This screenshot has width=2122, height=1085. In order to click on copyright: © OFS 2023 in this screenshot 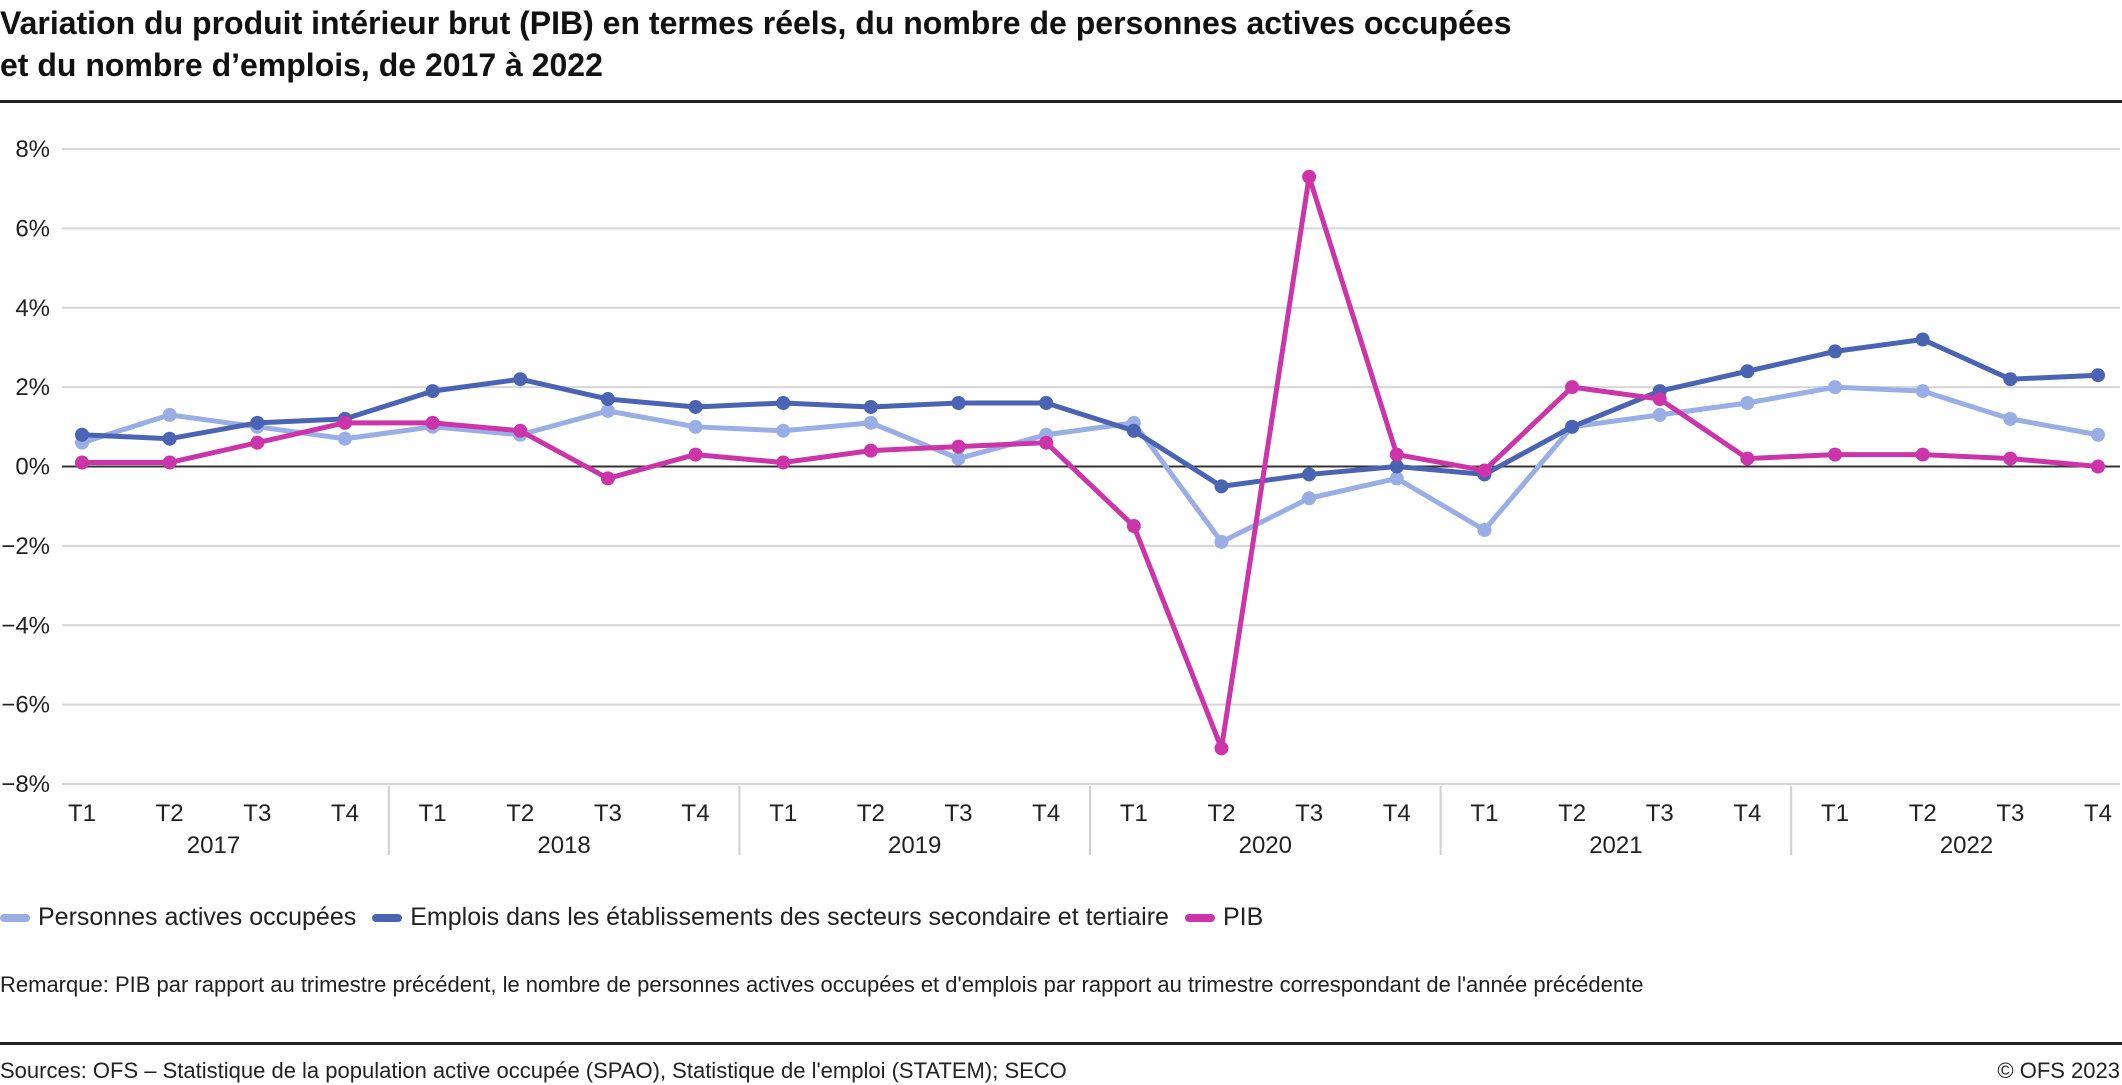, I will do `click(2058, 1070)`.